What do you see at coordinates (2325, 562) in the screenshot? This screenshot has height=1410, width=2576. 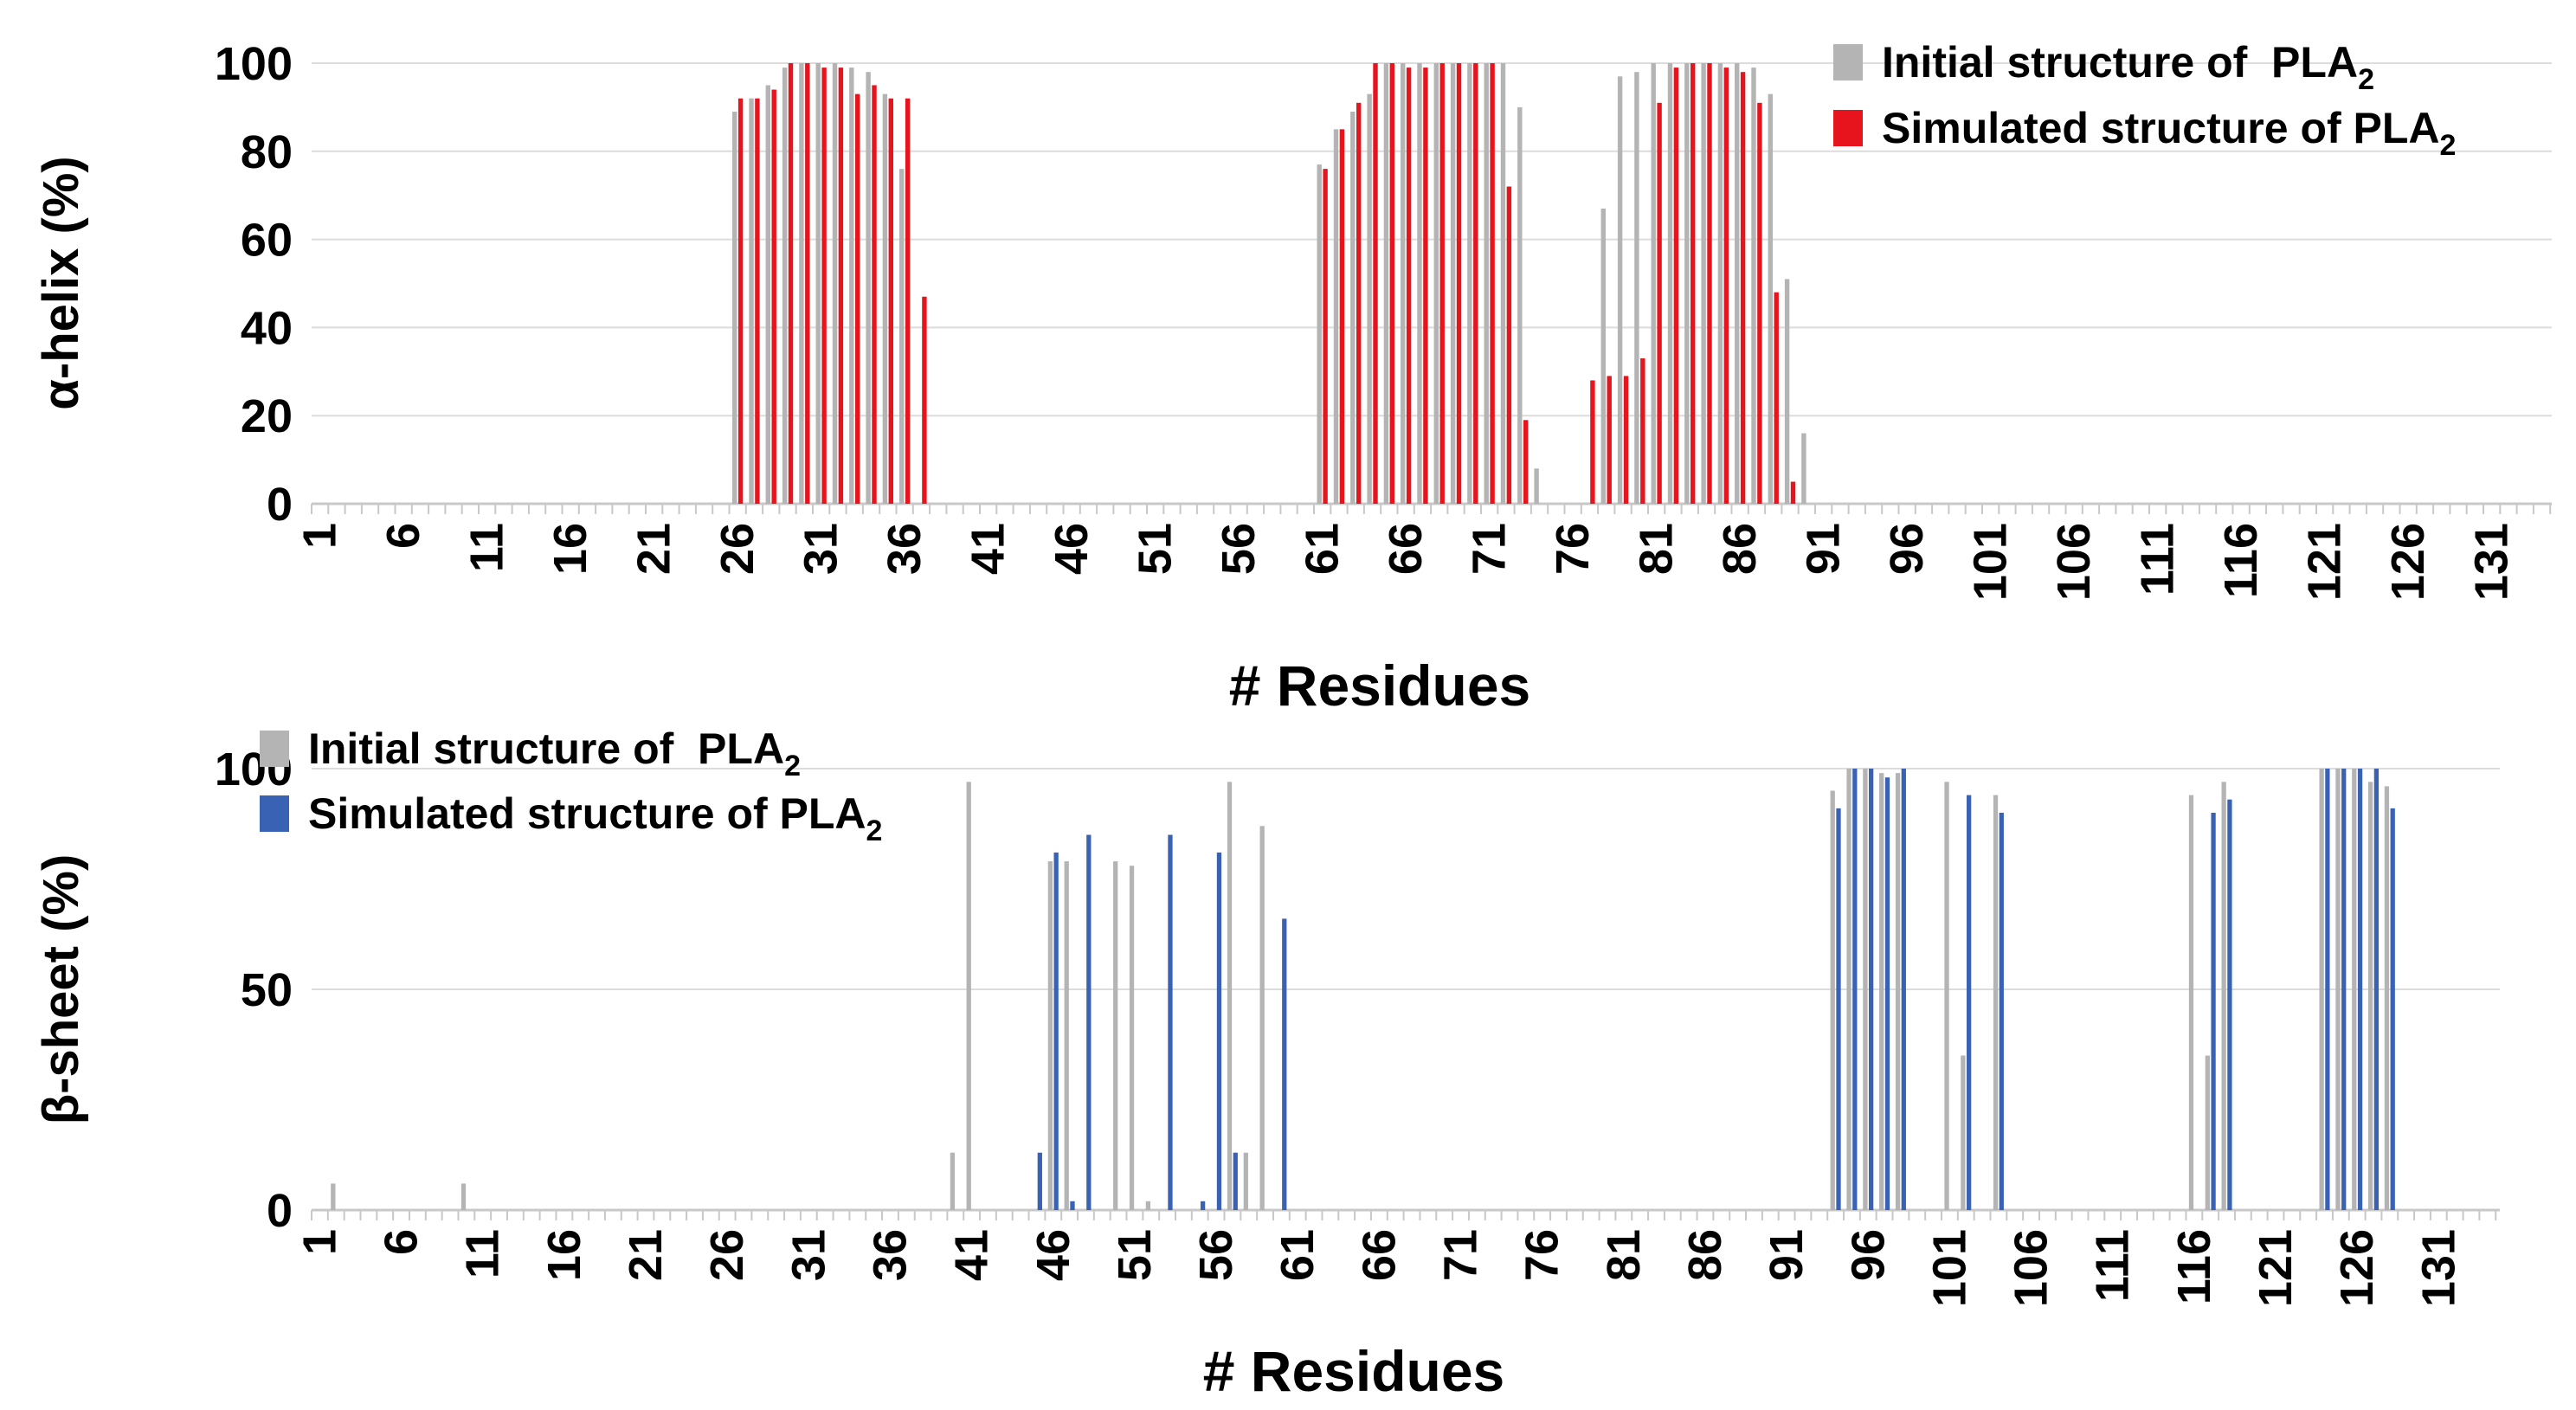 I see `x-tick-label: 121` at bounding box center [2325, 562].